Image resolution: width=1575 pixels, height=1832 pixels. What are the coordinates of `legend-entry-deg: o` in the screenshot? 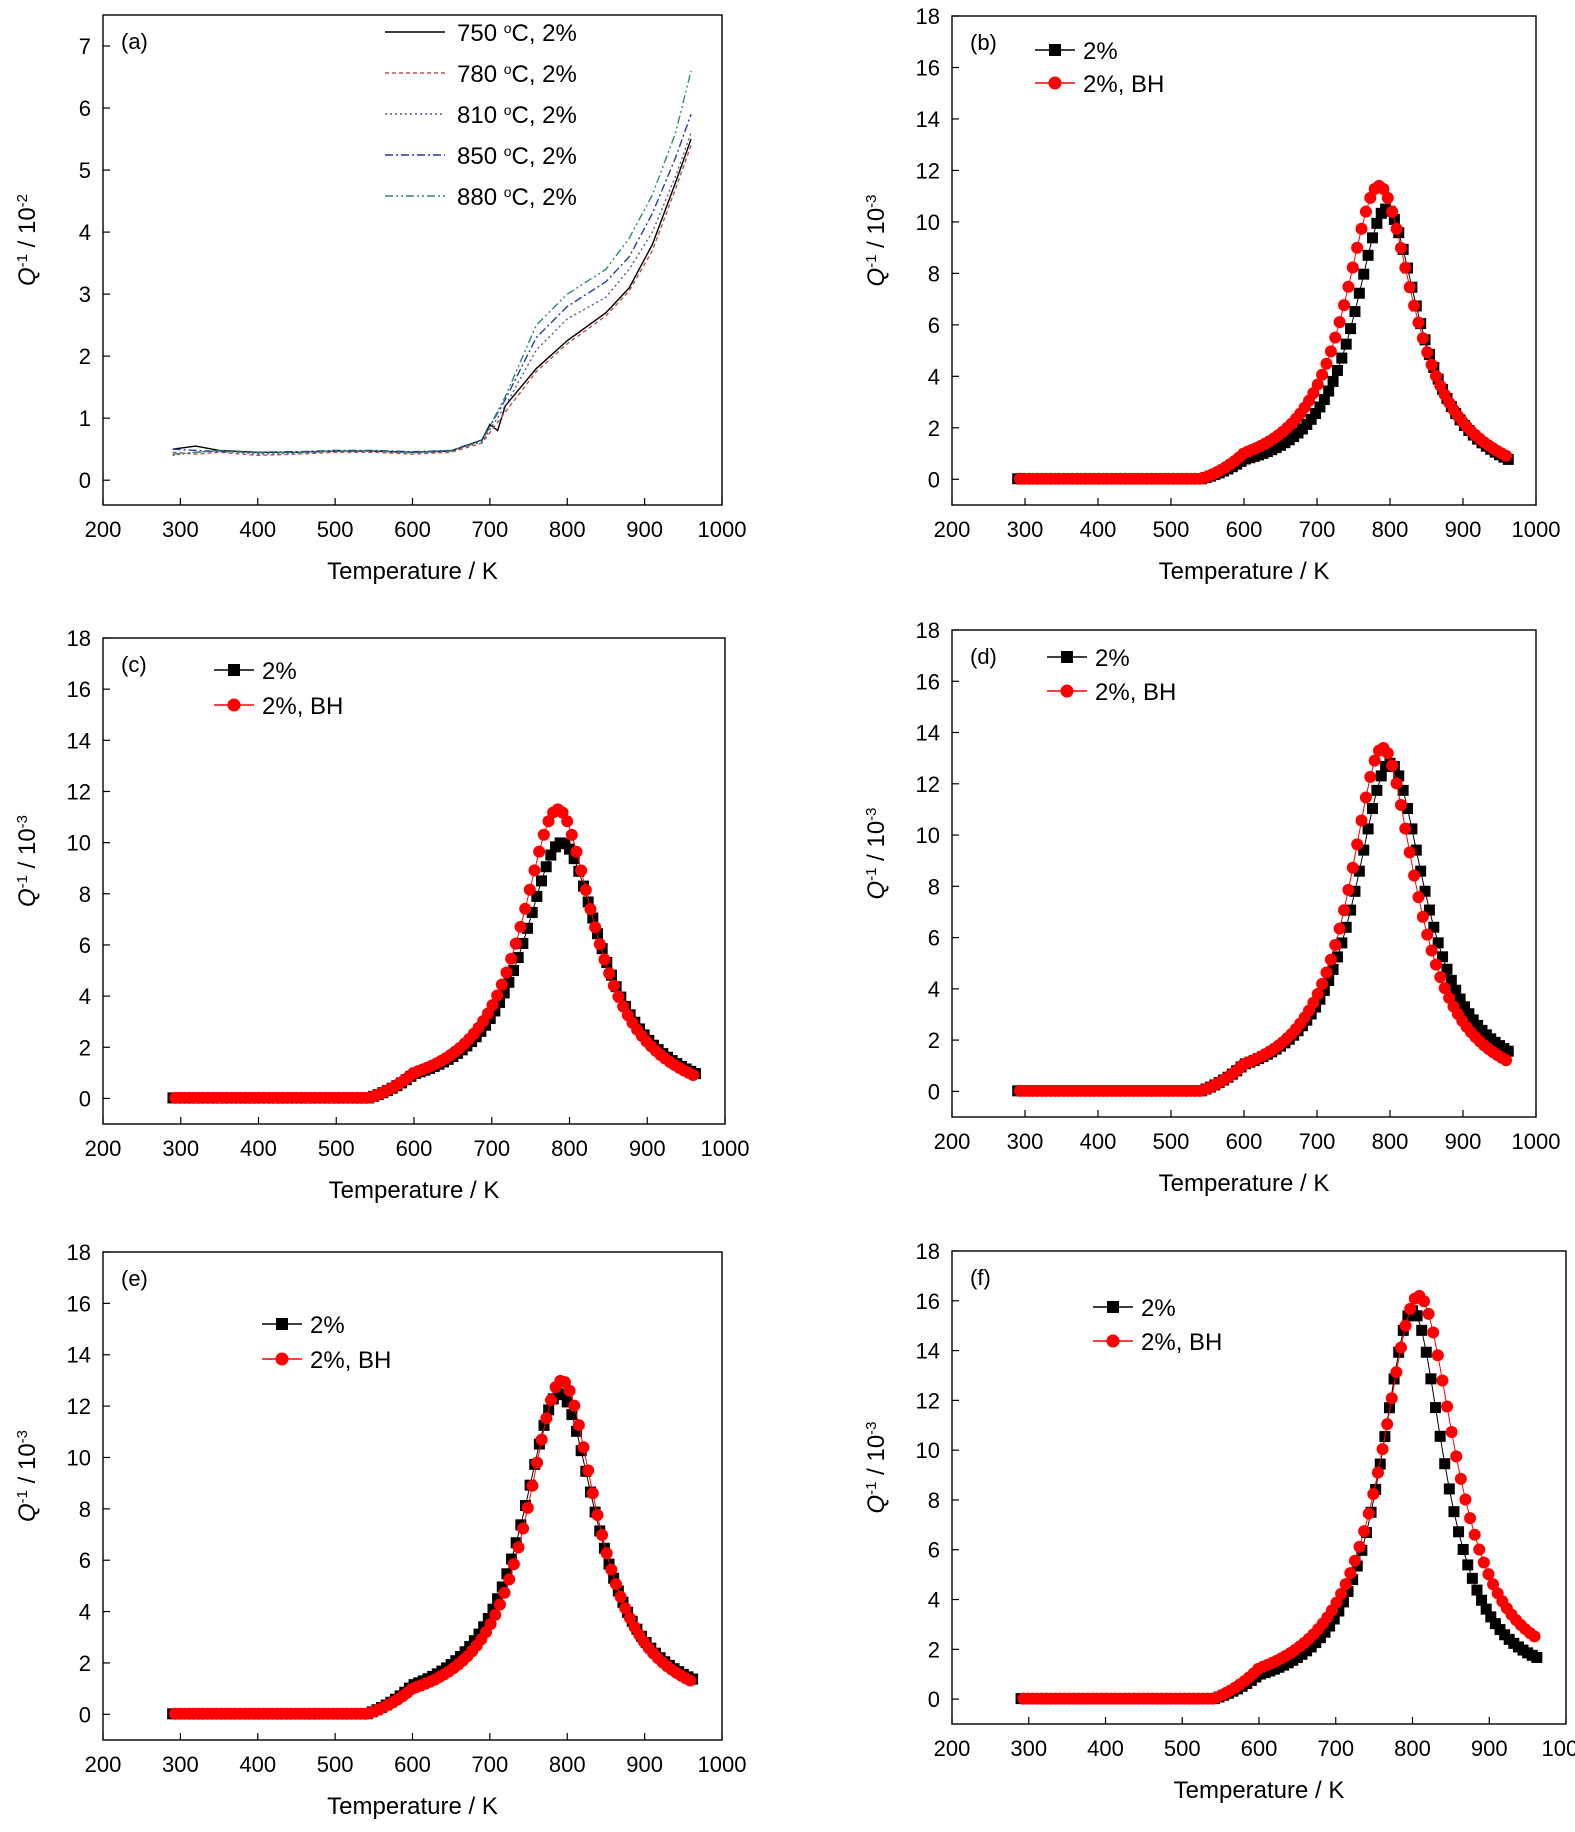 It's located at (508, 110).